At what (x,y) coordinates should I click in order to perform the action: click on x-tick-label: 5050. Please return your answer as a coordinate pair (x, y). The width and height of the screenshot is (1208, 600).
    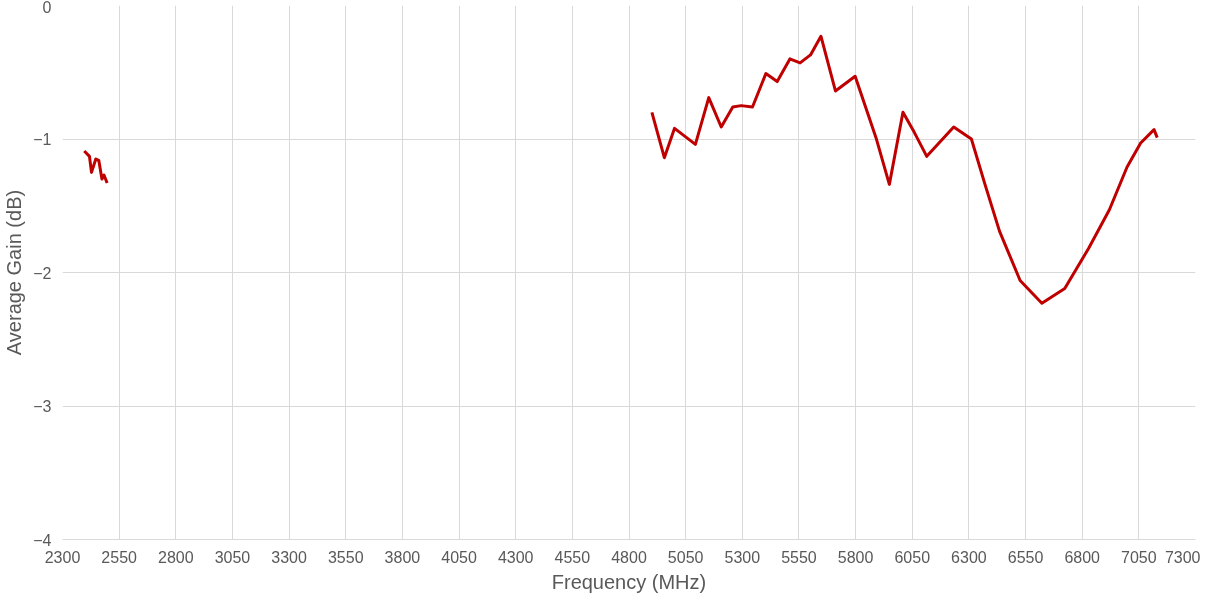
    Looking at the image, I should click on (685, 557).